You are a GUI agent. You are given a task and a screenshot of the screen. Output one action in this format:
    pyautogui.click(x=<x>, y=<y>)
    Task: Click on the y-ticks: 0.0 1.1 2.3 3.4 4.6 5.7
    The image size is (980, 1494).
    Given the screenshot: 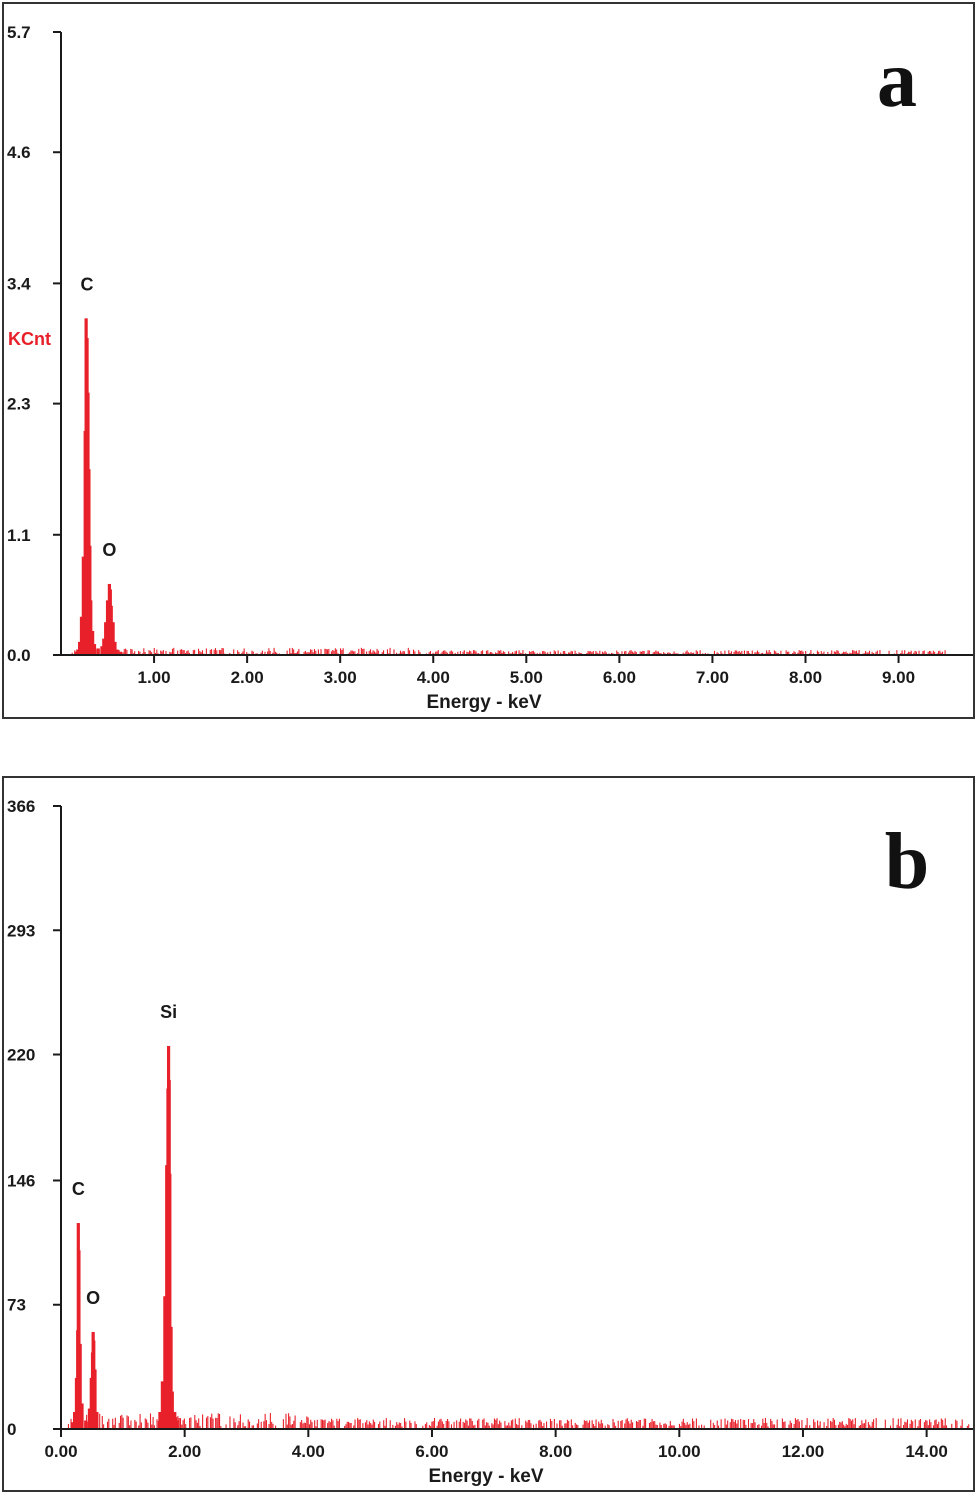 What is the action you would take?
    pyautogui.click(x=34, y=344)
    